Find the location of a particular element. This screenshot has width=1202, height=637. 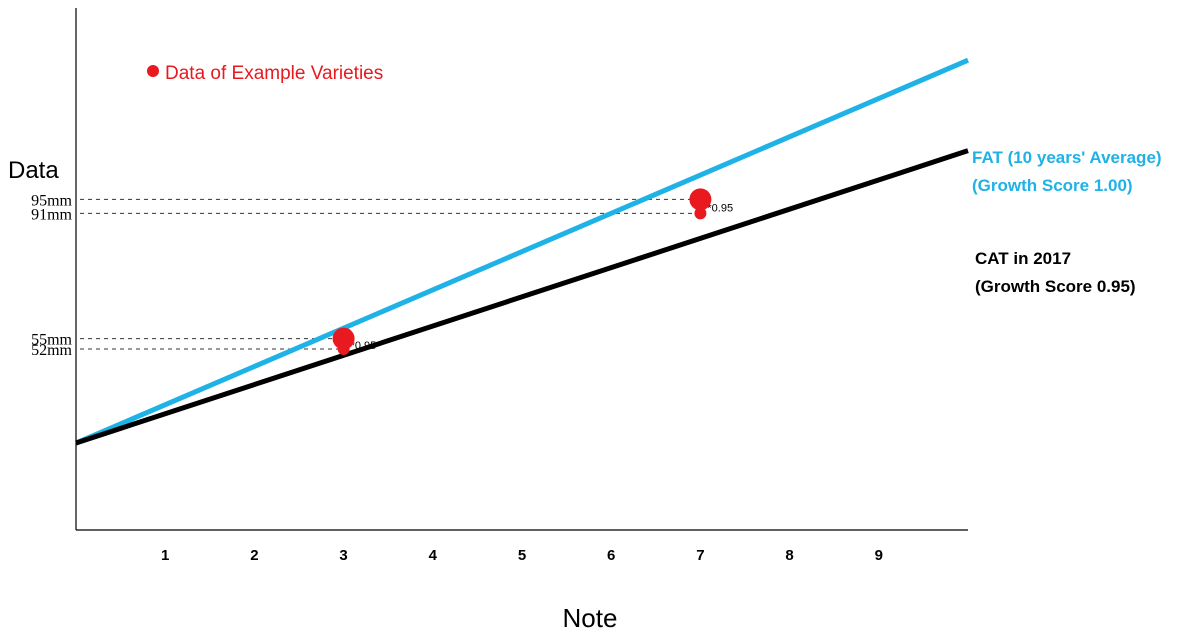

x-tick-label: 6 is located at coordinates (611, 555).